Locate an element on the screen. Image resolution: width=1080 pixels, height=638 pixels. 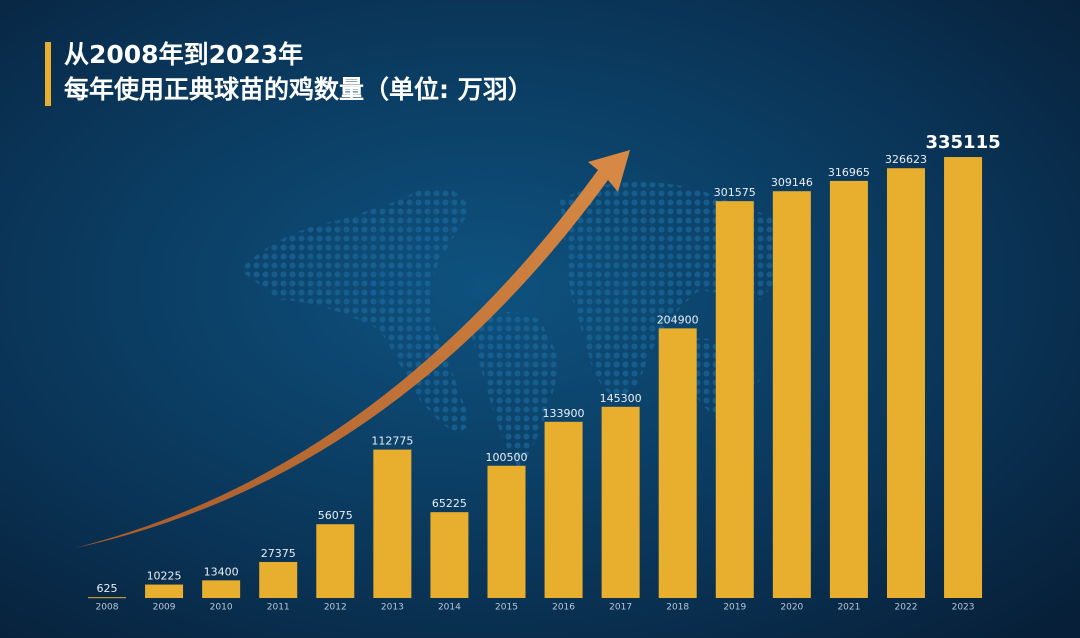
x-tick-label: 2008 is located at coordinates (107, 608).